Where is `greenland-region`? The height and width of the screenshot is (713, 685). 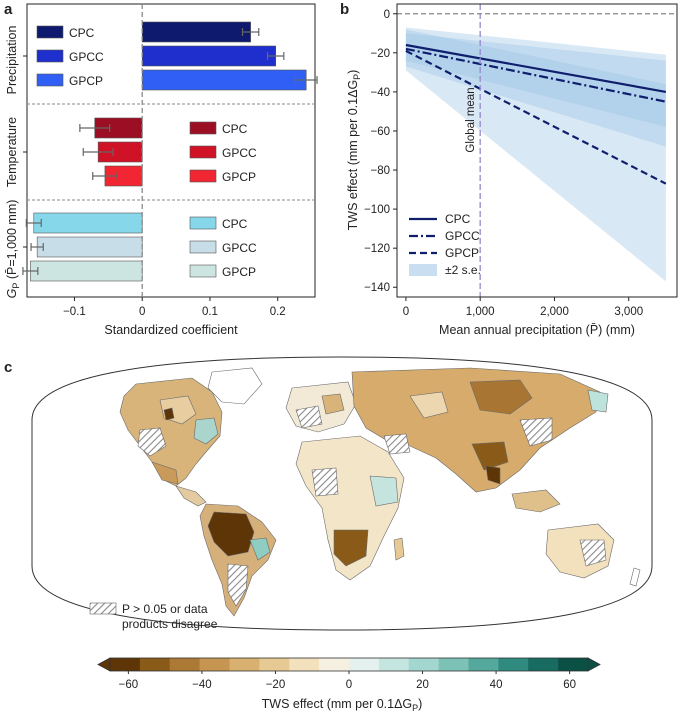
greenland-region is located at coordinates (235, 386).